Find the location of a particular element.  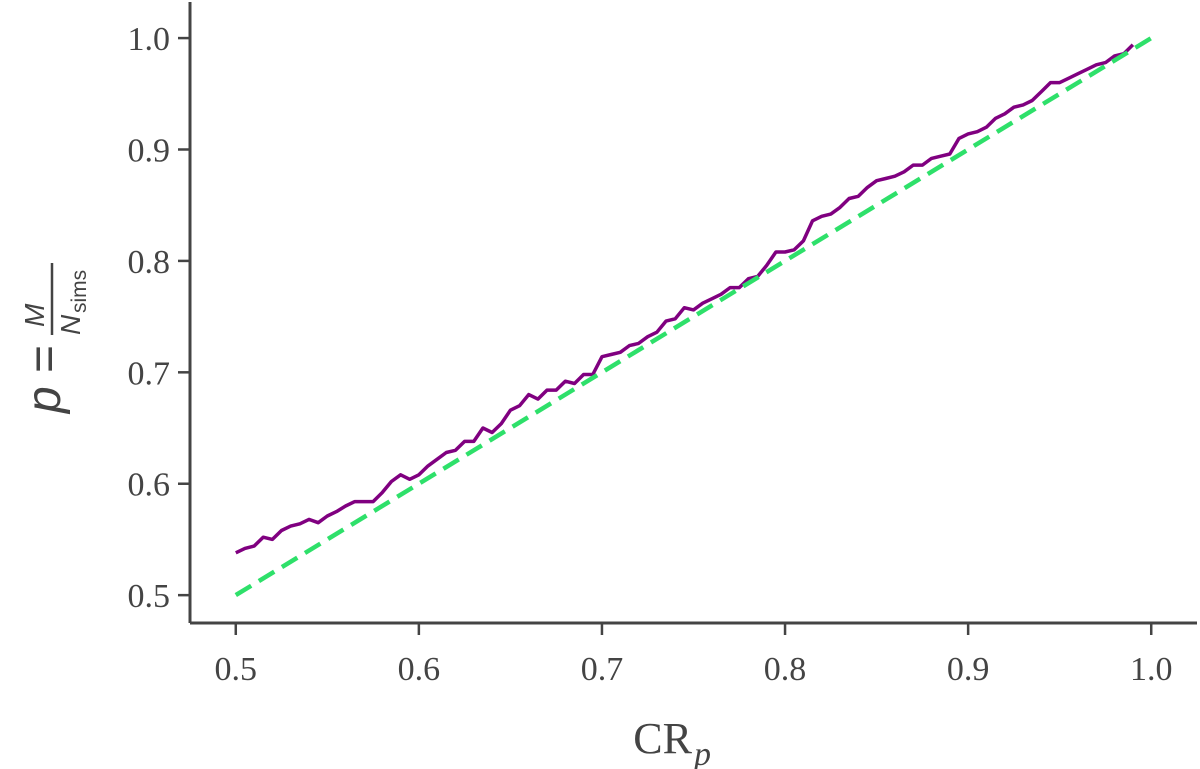

x-axis-title: CR p is located at coordinates (672, 741).